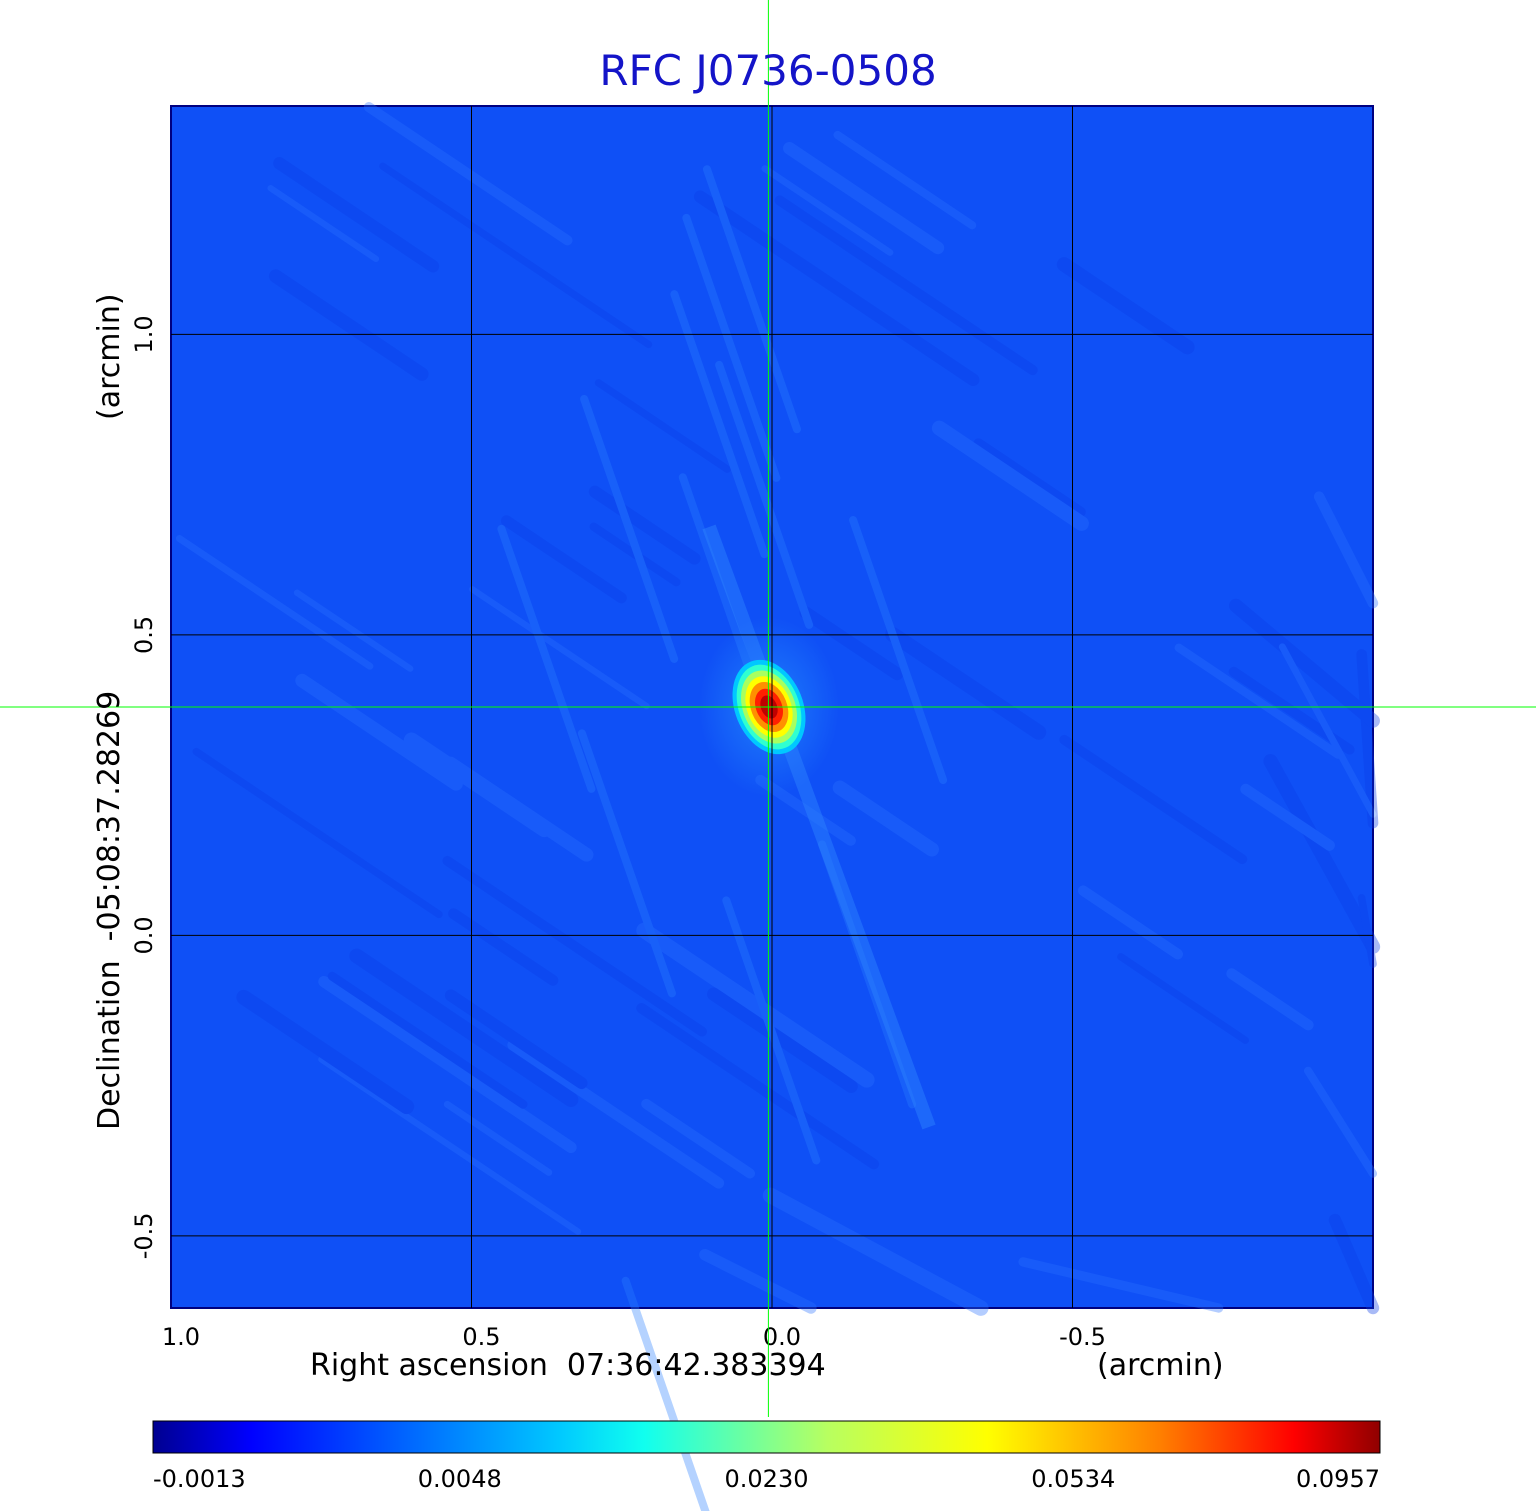 This screenshot has width=1536, height=1511. What do you see at coordinates (199, 1479) in the screenshot?
I see `colorbar-tick-label: -0.0013` at bounding box center [199, 1479].